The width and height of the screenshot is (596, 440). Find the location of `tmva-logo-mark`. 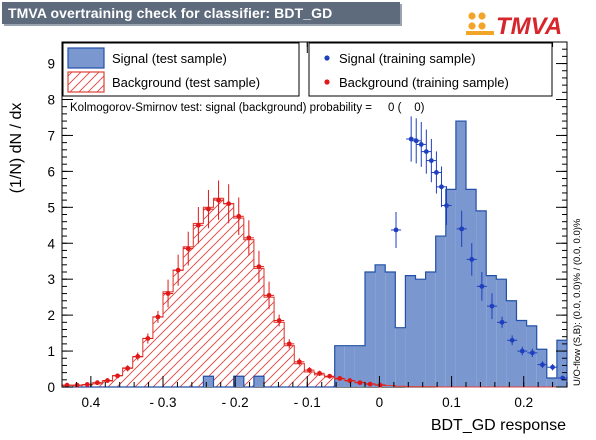

tmva-logo-mark is located at coordinates (480, 23).